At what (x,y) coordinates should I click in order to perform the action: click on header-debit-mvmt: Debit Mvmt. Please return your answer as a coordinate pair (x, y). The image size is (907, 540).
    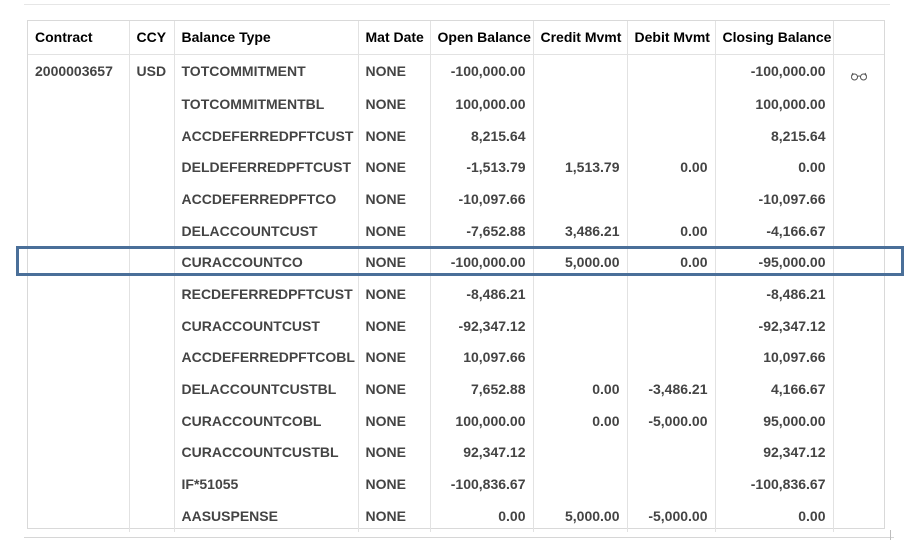
    Looking at the image, I should click on (671, 38).